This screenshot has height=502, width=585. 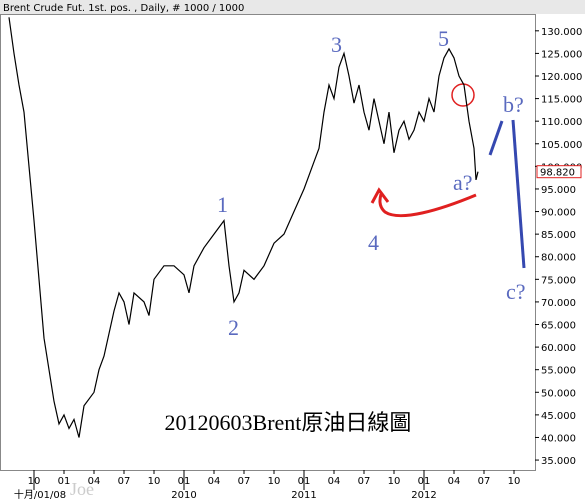 I want to click on wave-label: a?, so click(x=463, y=182).